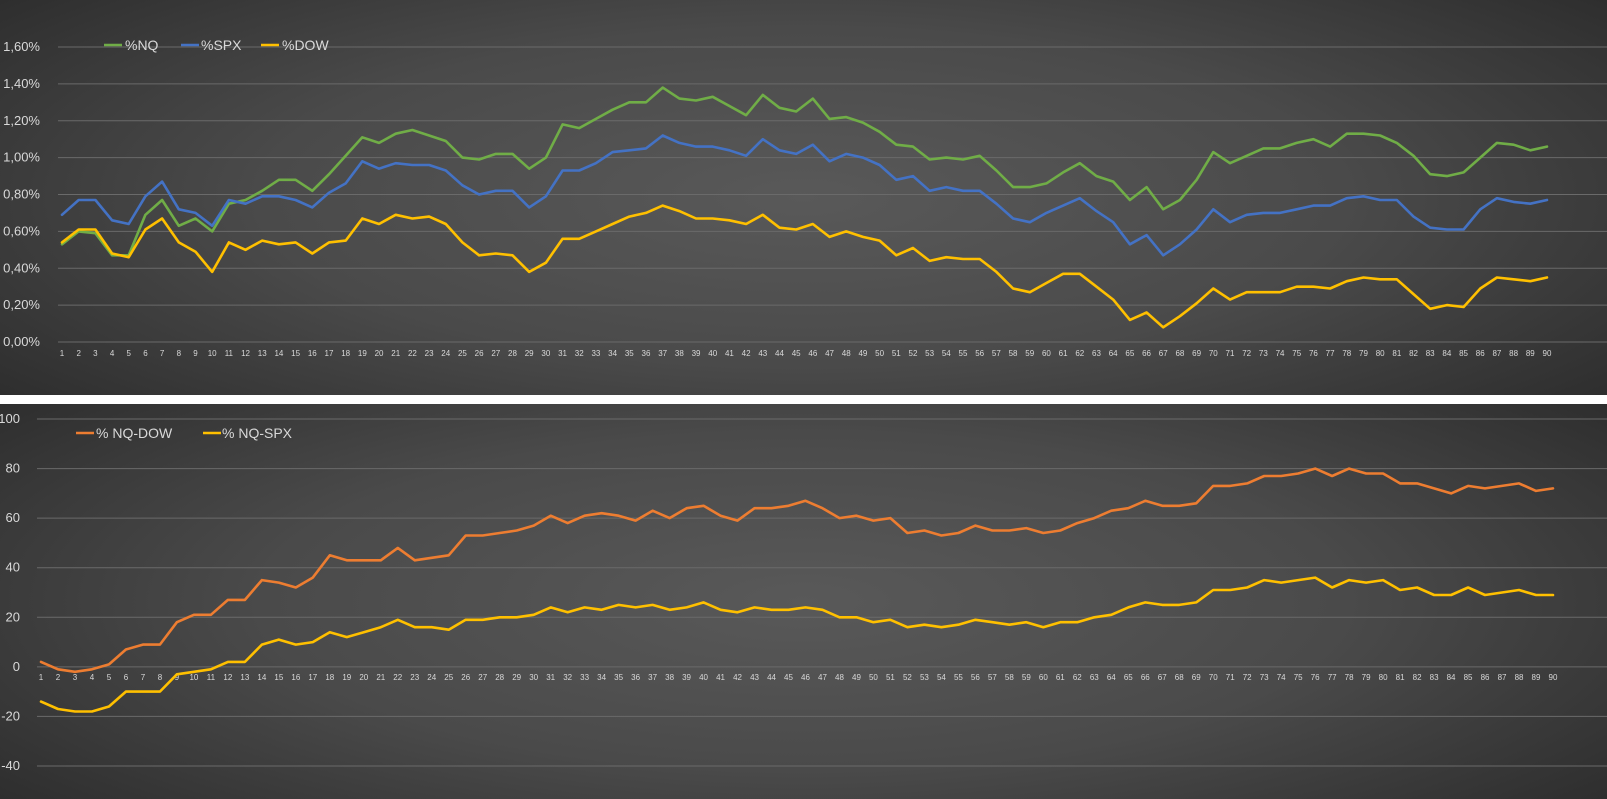  What do you see at coordinates (996, 353) in the screenshot?
I see `x-tick-label: 57` at bounding box center [996, 353].